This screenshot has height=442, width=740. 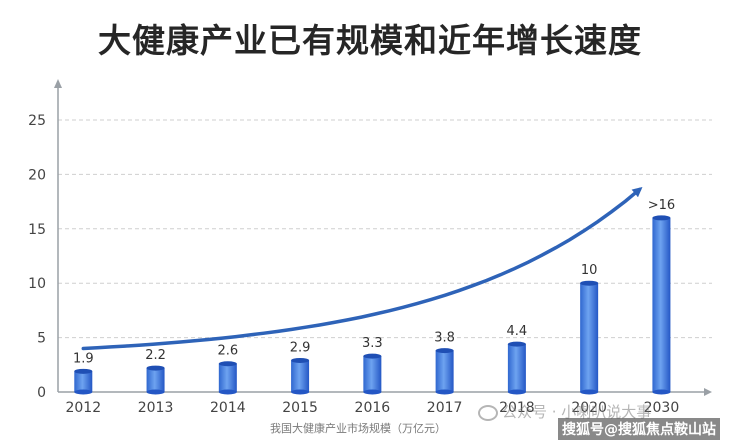 I want to click on x-tick-label: 2012, so click(x=83, y=408).